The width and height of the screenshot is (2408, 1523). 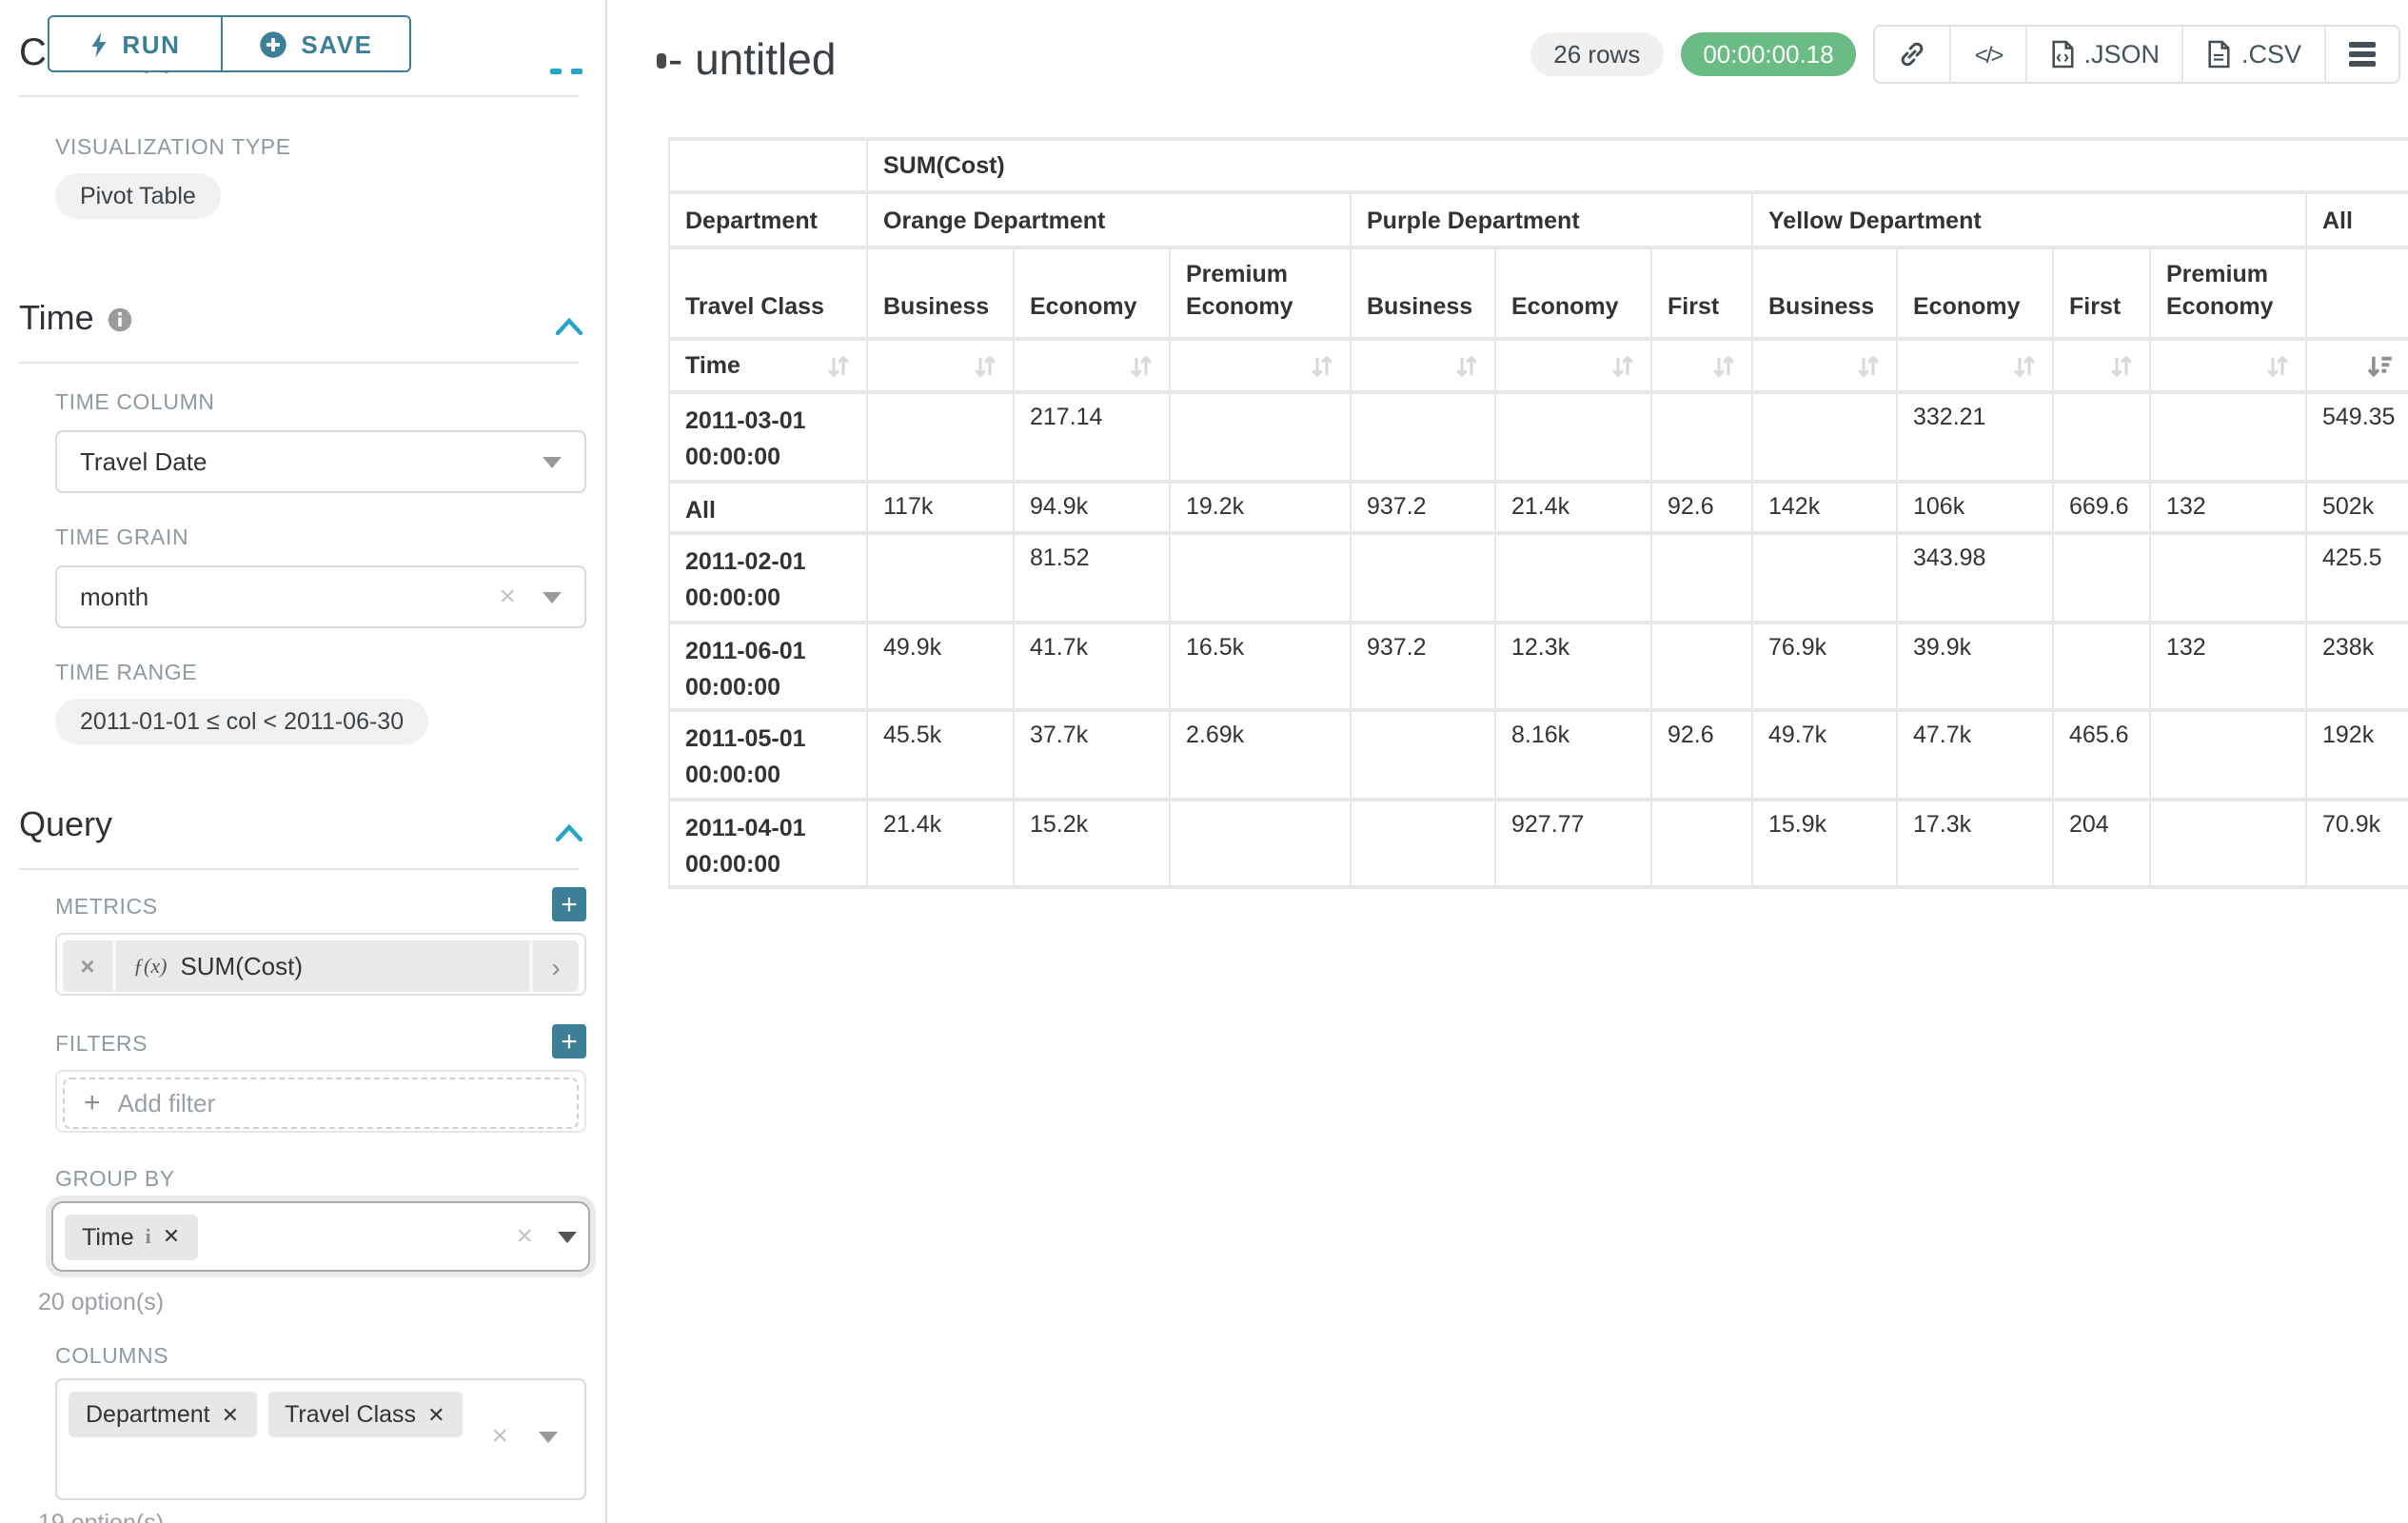 I want to click on pivot-value-cell: 425.5, so click(x=2356, y=578).